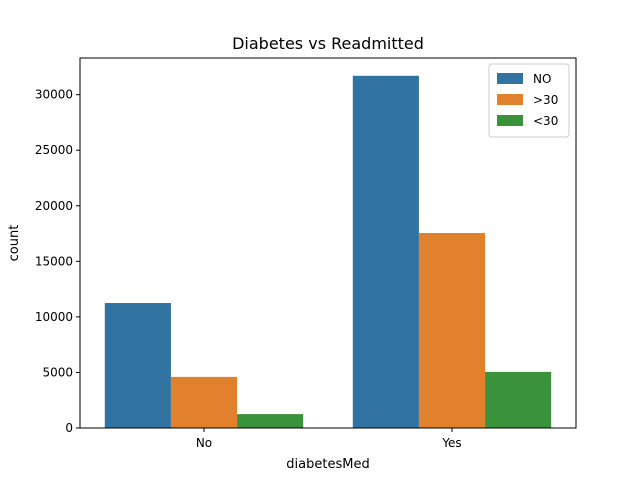 The image size is (640, 480). I want to click on legend: NO >30 <30, so click(529, 100).